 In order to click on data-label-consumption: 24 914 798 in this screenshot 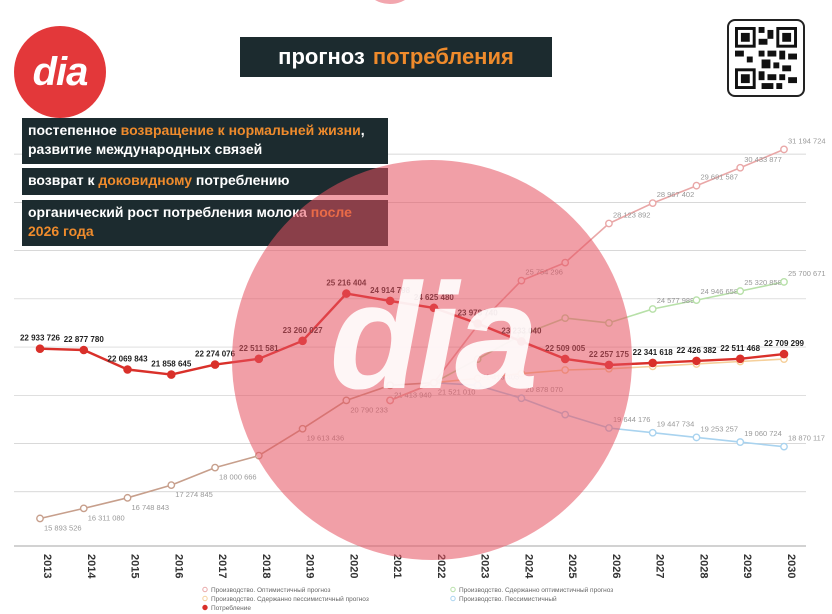, I will do `click(390, 290)`.